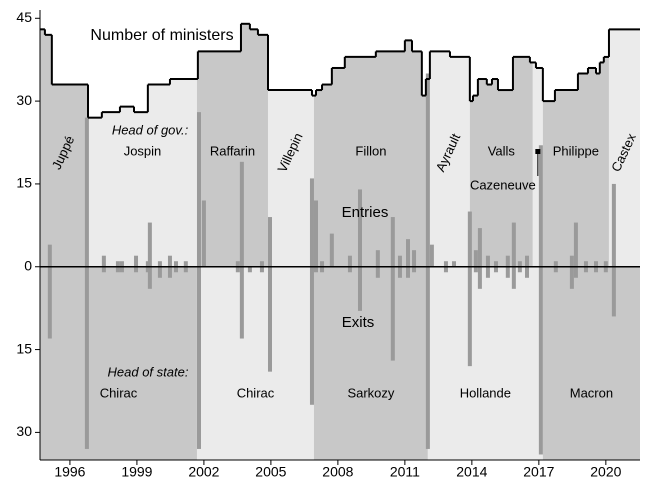 The image size is (649, 481). Describe the element at coordinates (24, 348) in the screenshot. I see `y-tick-label: 15` at that location.